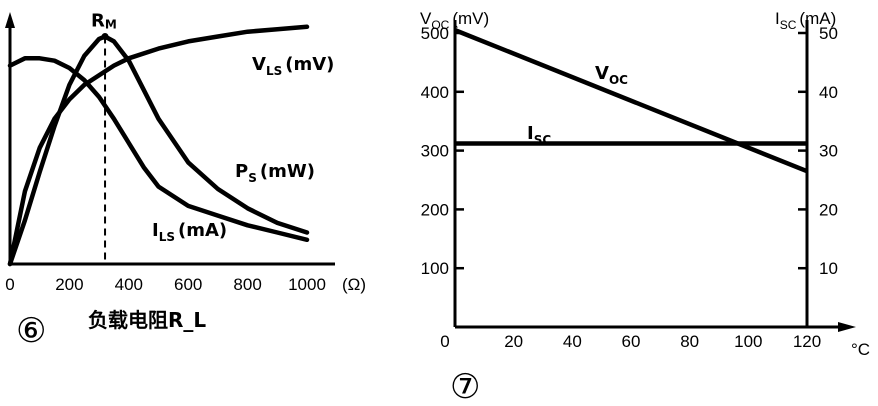  Describe the element at coordinates (435, 151) in the screenshot. I see `y-left-tick-label: 300` at that location.